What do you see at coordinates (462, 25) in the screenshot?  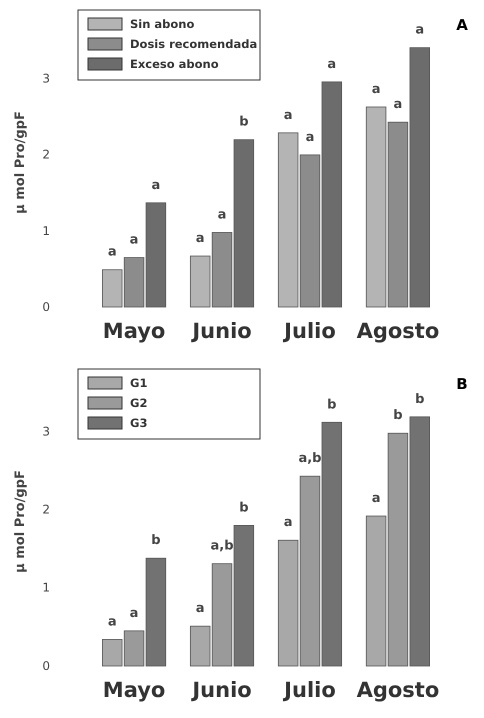 I see `text: A` at bounding box center [462, 25].